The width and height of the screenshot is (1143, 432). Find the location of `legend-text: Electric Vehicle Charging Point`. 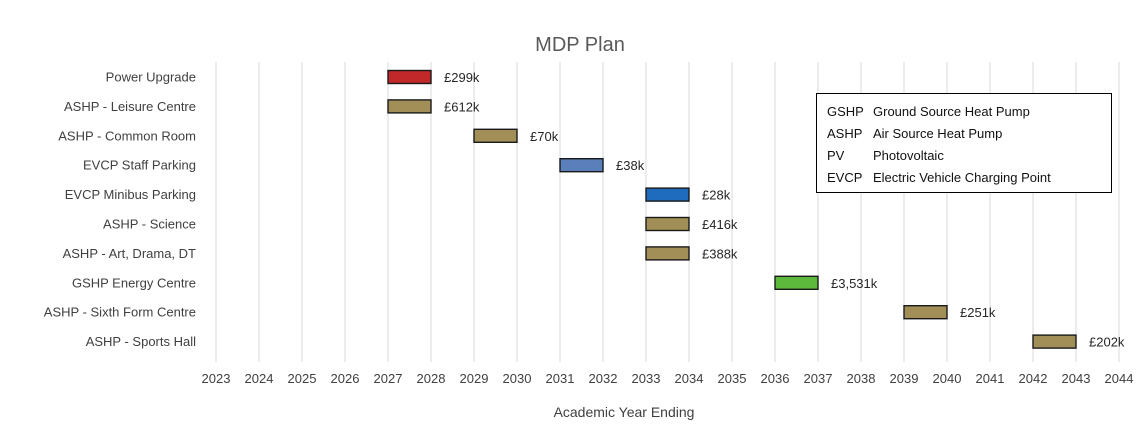

legend-text: Electric Vehicle Charging Point is located at coordinates (962, 177).